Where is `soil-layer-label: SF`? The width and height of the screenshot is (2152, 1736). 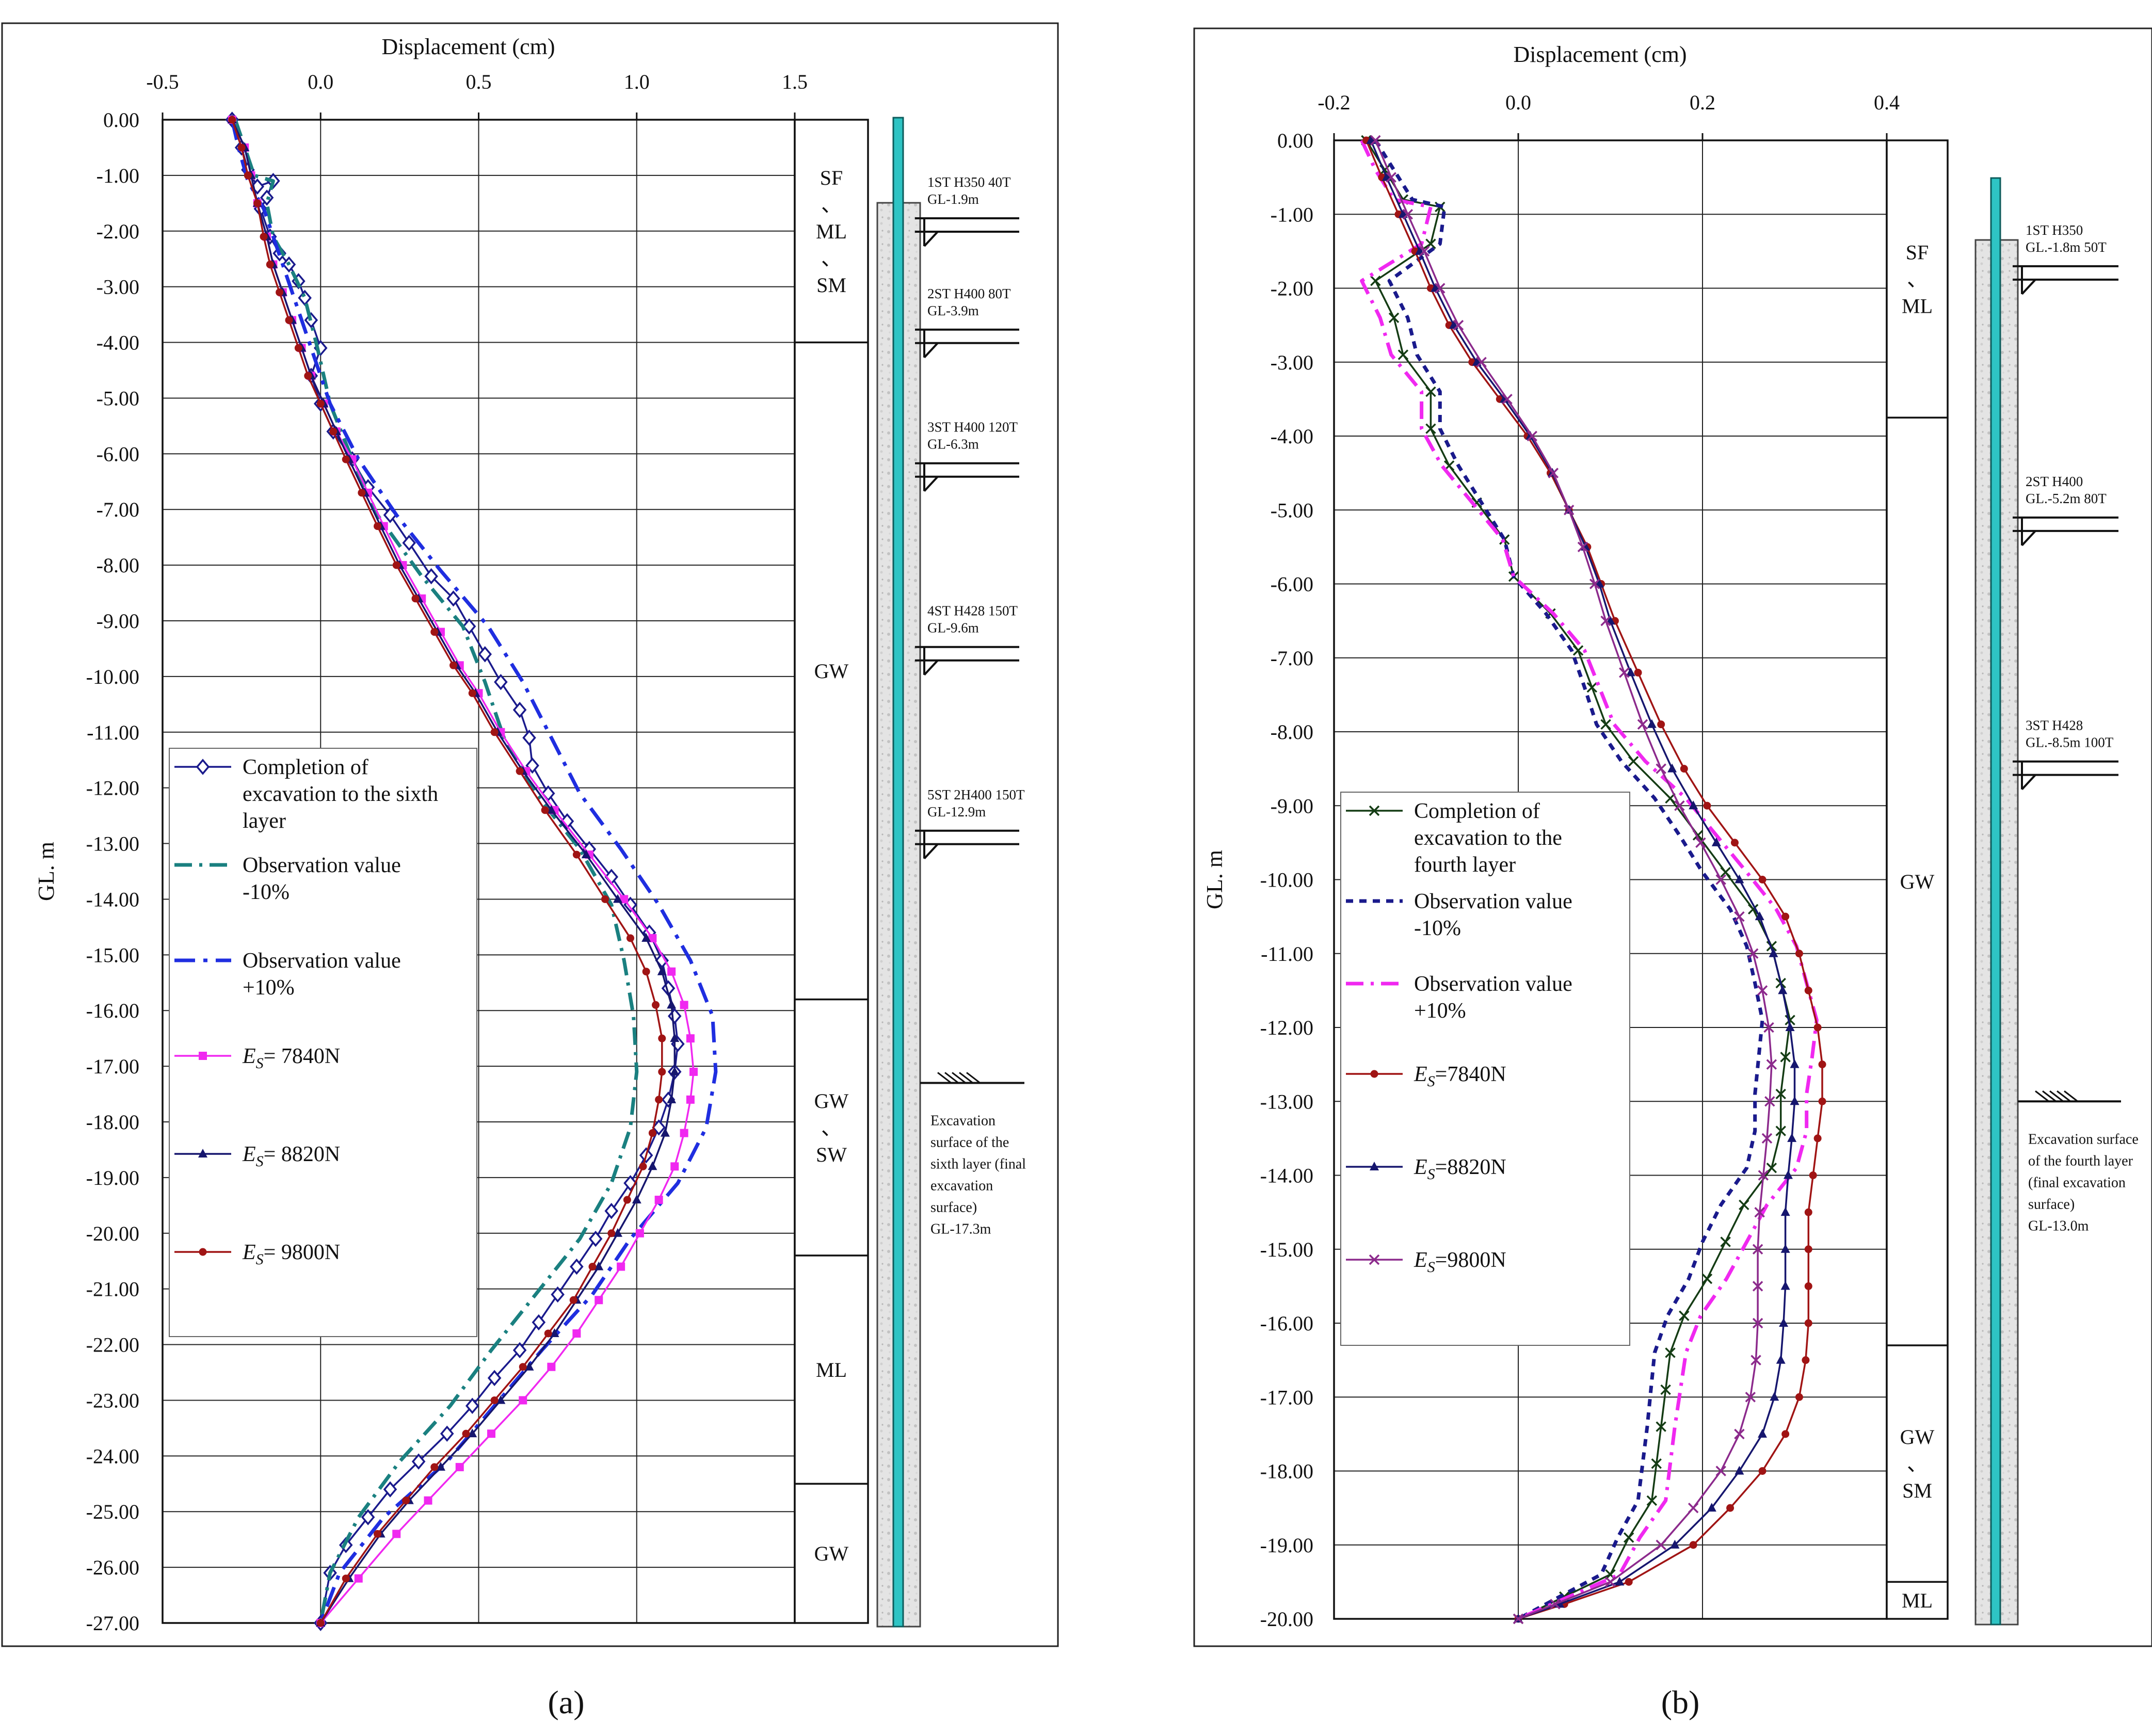 soil-layer-label: SF is located at coordinates (831, 177).